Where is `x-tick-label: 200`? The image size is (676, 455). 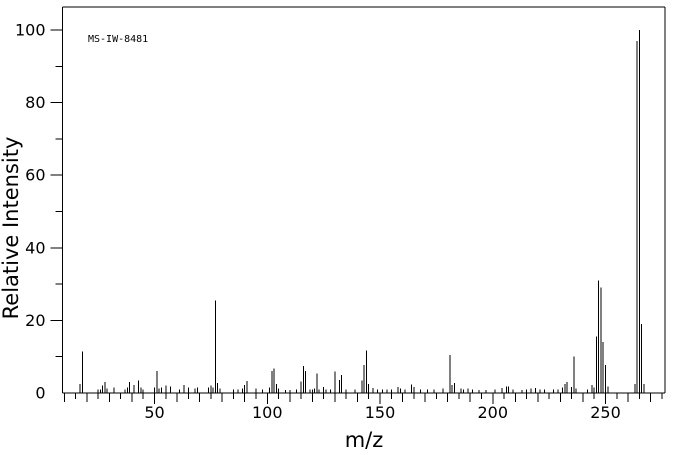 x-tick-label: 200 is located at coordinates (492, 412).